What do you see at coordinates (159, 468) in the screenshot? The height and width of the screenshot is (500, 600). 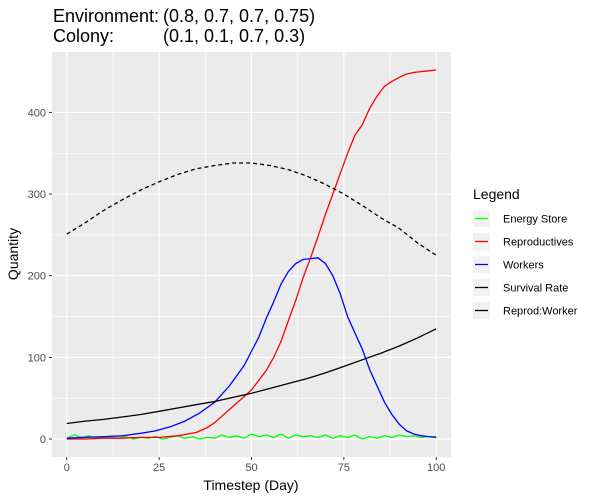 I see `x-tick-label: 25` at bounding box center [159, 468].